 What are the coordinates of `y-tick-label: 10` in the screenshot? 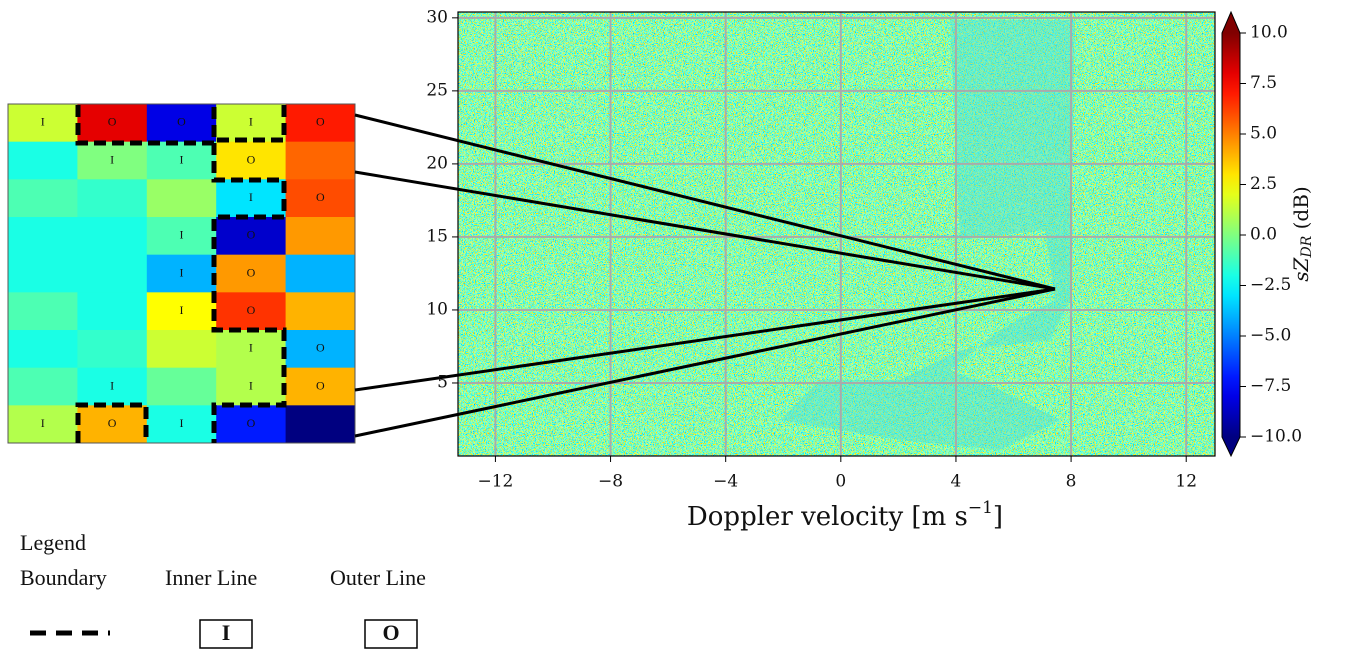 It's located at (437, 309).